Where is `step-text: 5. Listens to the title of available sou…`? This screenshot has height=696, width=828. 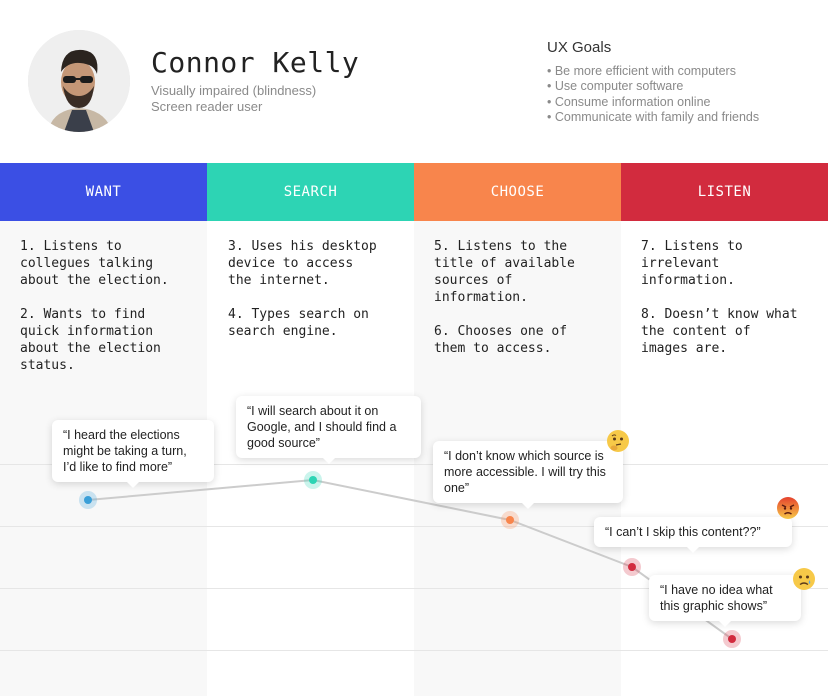
step-text: 5. Listens to the title of available sou… is located at coordinates (504, 272).